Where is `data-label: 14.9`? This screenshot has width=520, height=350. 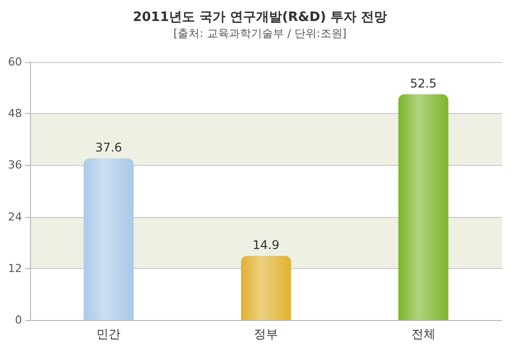 data-label: 14.9 is located at coordinates (266, 245).